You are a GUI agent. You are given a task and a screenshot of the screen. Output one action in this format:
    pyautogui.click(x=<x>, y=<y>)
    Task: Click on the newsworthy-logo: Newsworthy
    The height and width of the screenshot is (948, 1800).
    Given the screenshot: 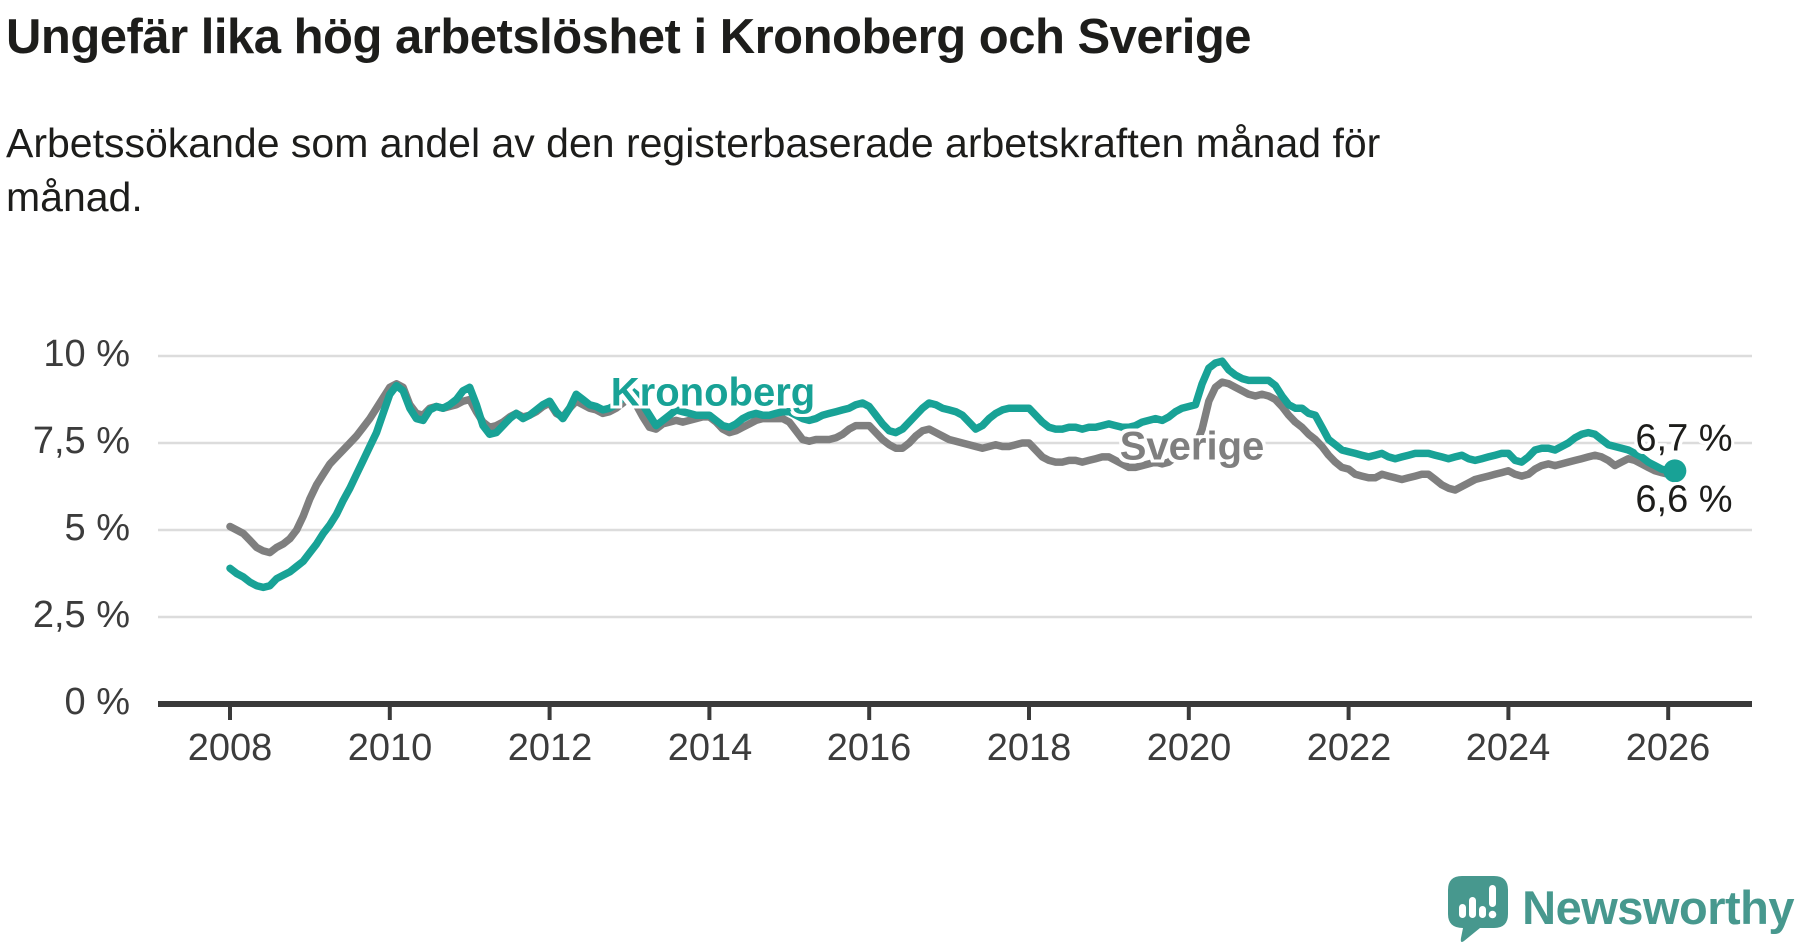 What is the action you would take?
    pyautogui.click(x=1621, y=909)
    